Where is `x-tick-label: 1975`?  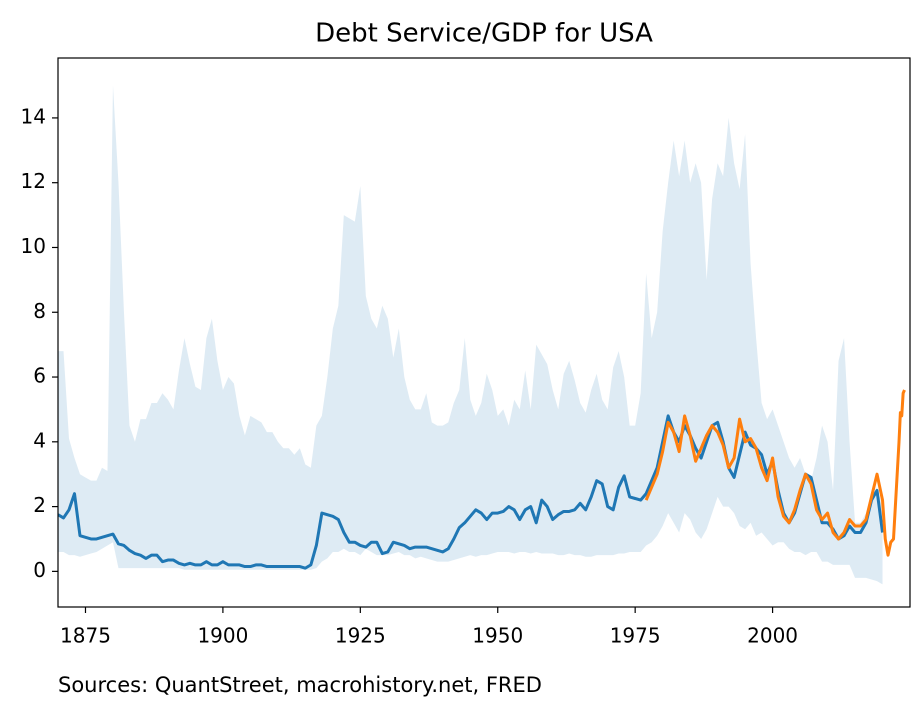 x-tick-label: 1975 is located at coordinates (635, 636).